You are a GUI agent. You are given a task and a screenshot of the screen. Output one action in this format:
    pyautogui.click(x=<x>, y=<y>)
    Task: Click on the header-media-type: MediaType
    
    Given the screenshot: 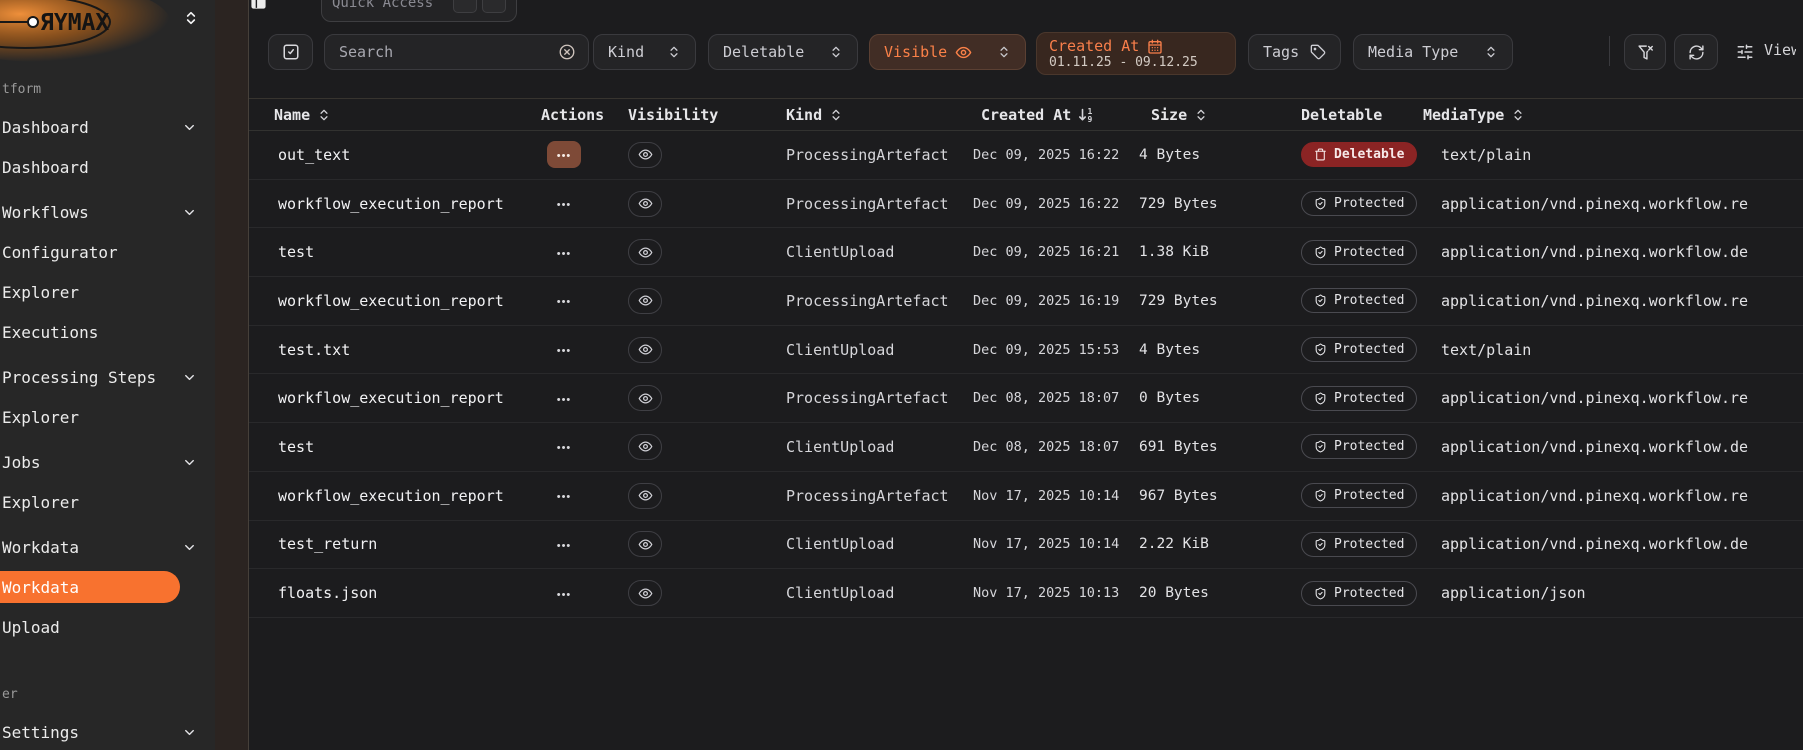 What is the action you would take?
    pyautogui.click(x=1613, y=115)
    